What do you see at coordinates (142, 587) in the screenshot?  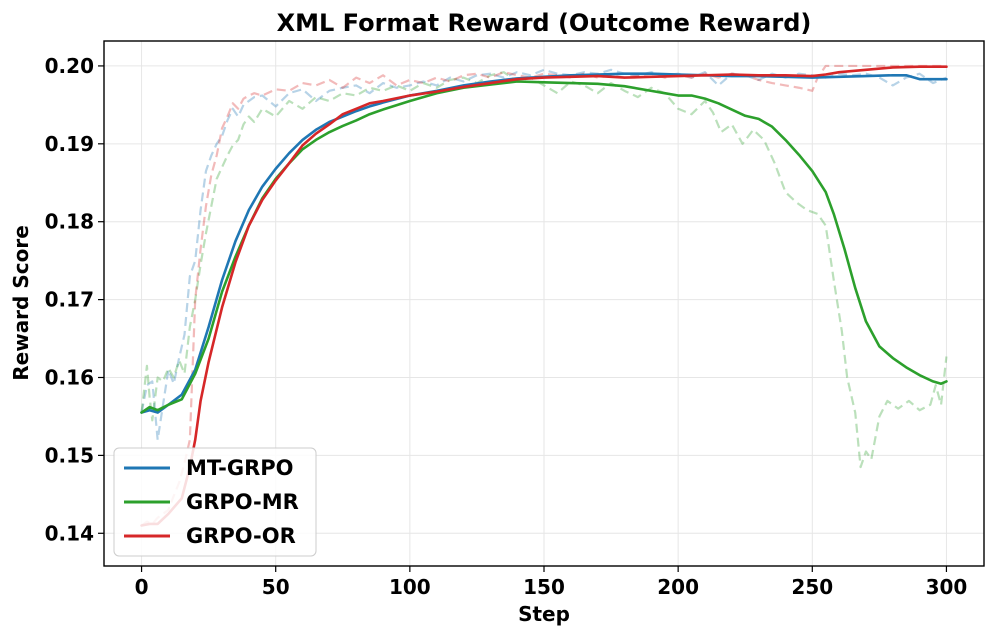 I see `x-tick-label: 0` at bounding box center [142, 587].